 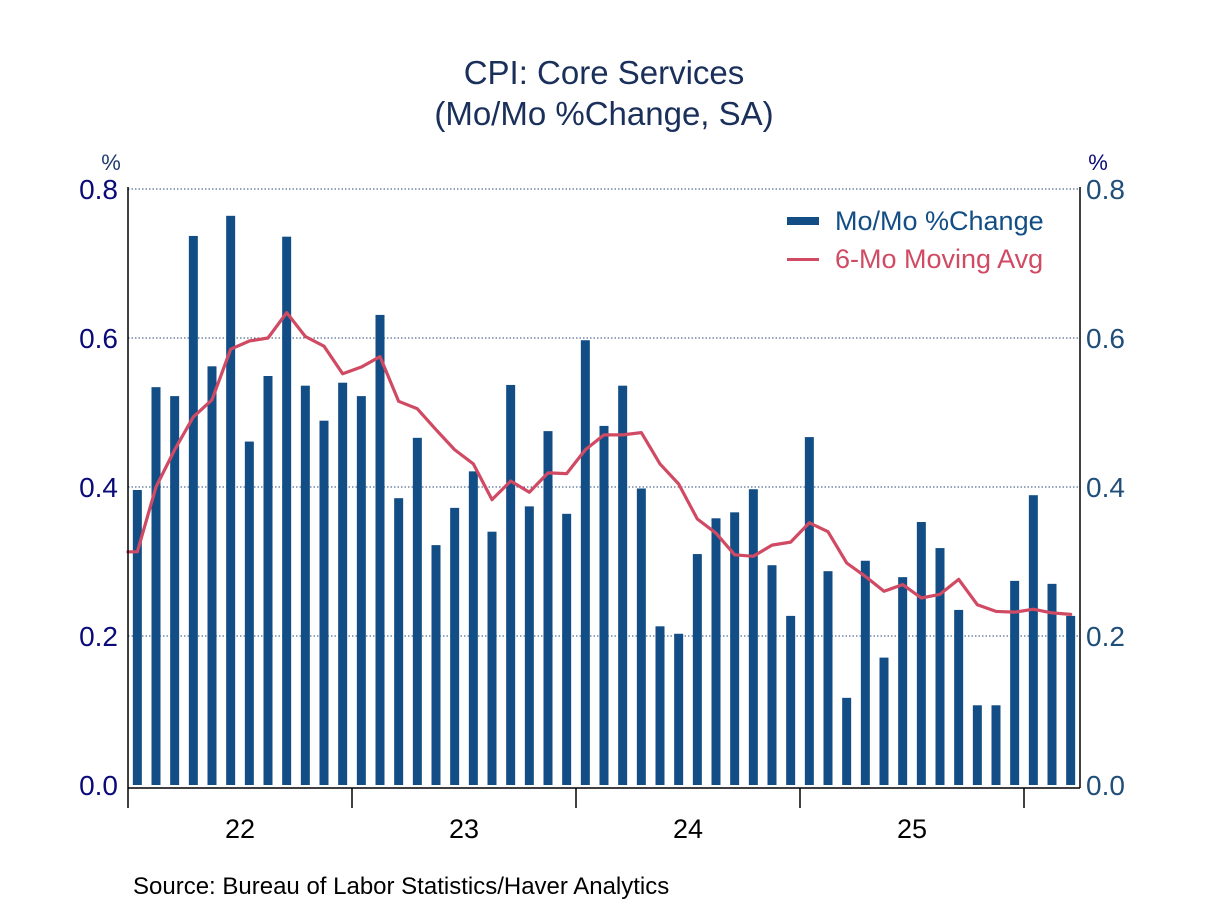 I want to click on right-axis-ticks: 0.0 0.2 0.4 0.6 0.8, so click(x=1105, y=487).